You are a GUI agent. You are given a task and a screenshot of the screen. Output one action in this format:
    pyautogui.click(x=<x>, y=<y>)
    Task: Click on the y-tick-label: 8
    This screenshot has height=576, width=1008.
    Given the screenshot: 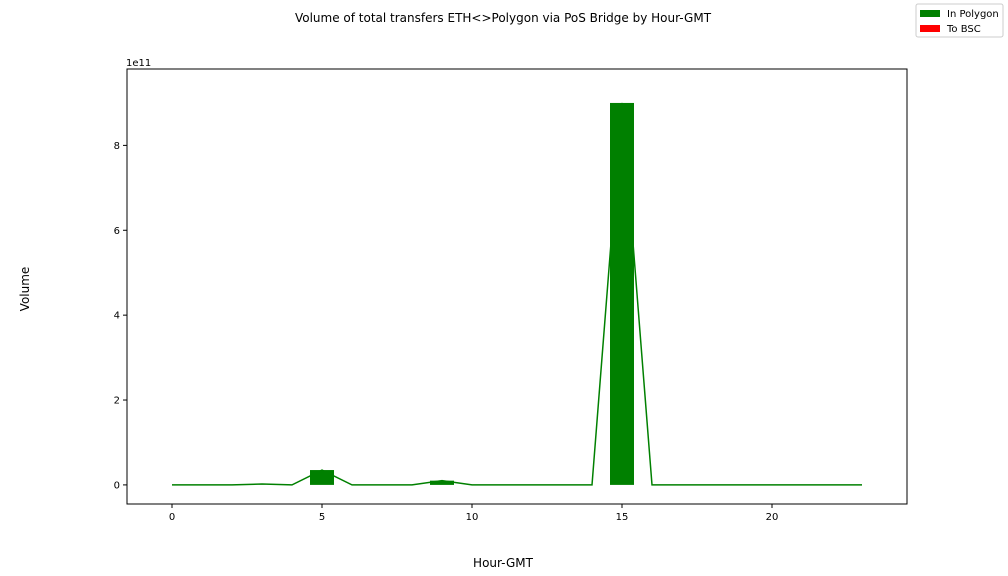 What is the action you would take?
    pyautogui.click(x=117, y=146)
    